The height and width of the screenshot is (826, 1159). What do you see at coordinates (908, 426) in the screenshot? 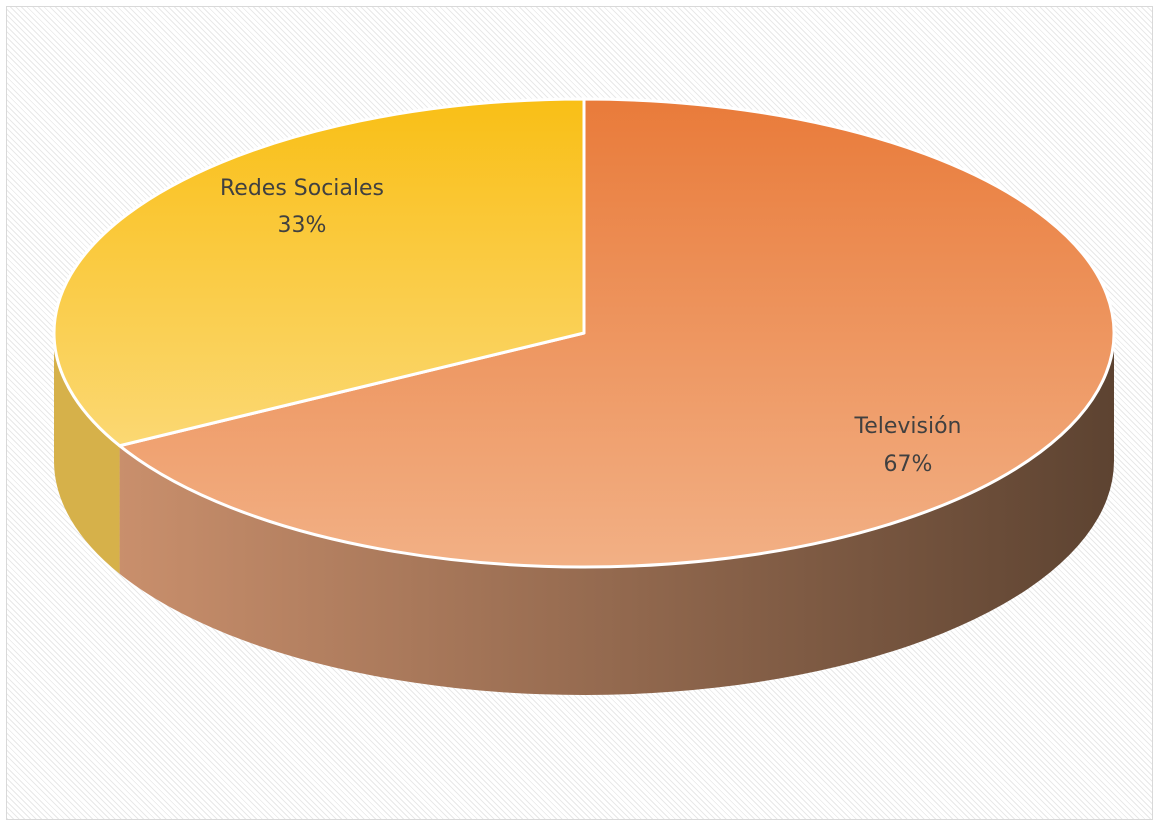
I see `slice-label-television: Televisión` at bounding box center [908, 426].